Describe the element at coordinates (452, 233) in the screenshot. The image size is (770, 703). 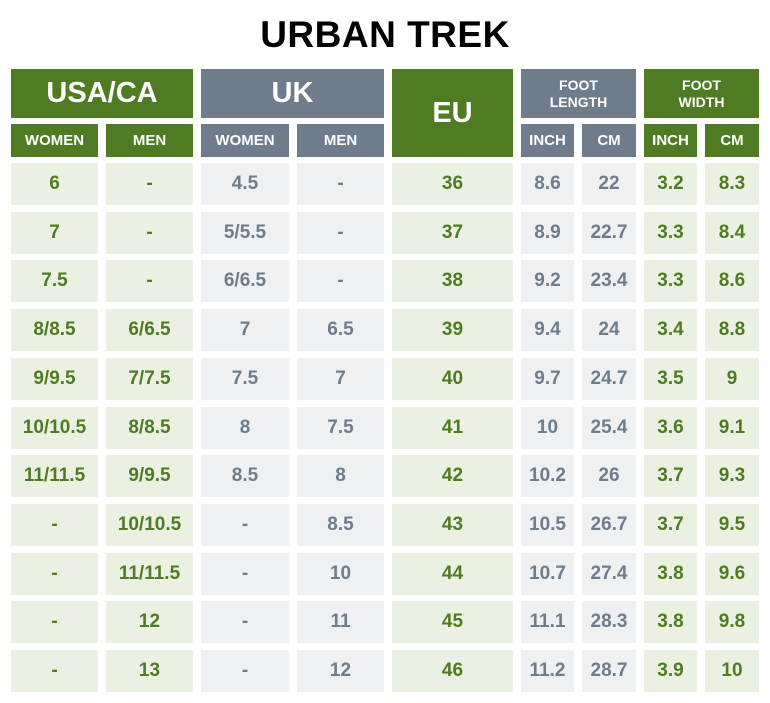
I see `cell-eu: 37` at that location.